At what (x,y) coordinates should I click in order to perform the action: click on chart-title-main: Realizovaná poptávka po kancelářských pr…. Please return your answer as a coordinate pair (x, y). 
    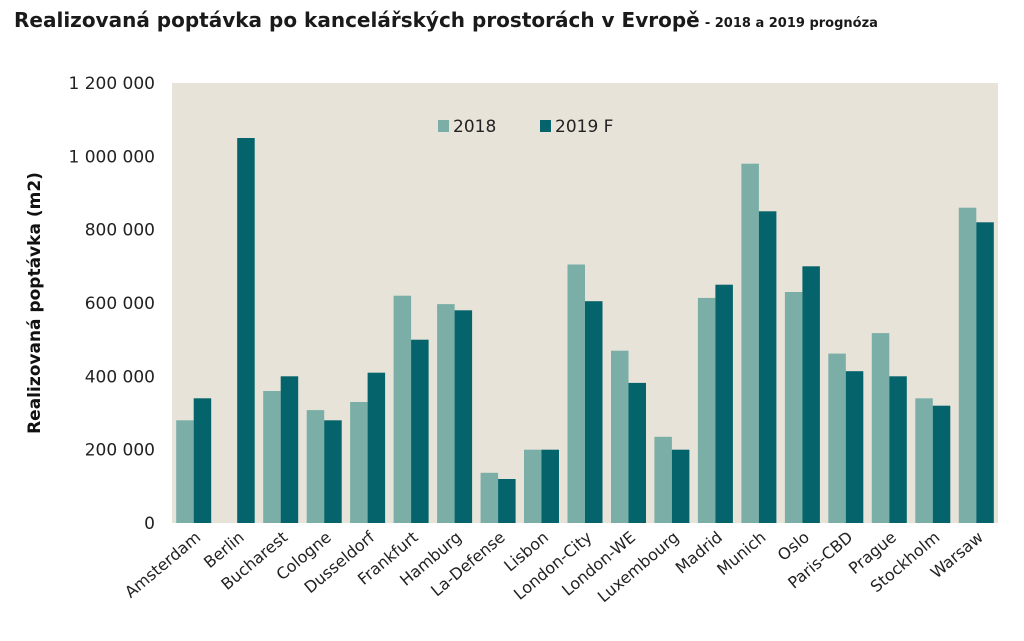
    Looking at the image, I should click on (357, 20).